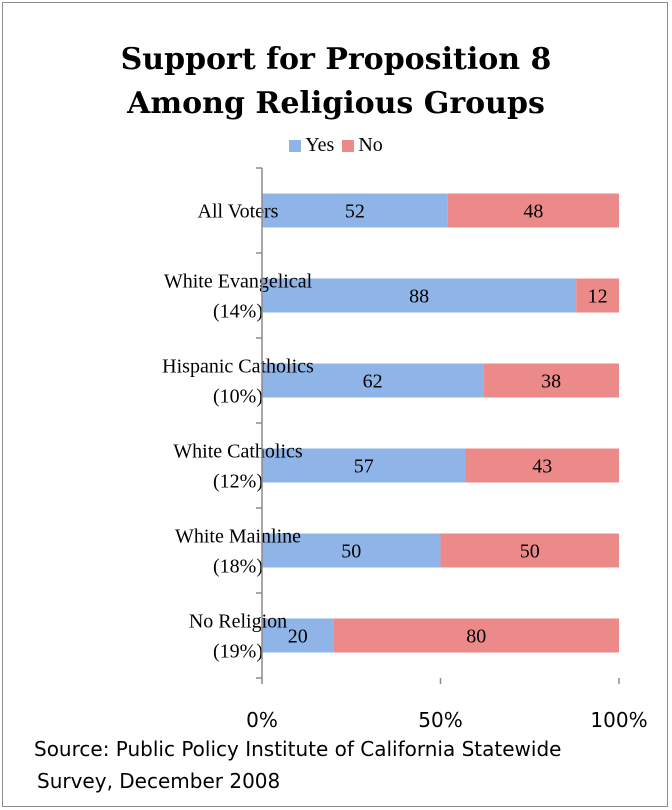  Describe the element at coordinates (238, 212) in the screenshot. I see `category-label-0-0: All Voters` at that location.